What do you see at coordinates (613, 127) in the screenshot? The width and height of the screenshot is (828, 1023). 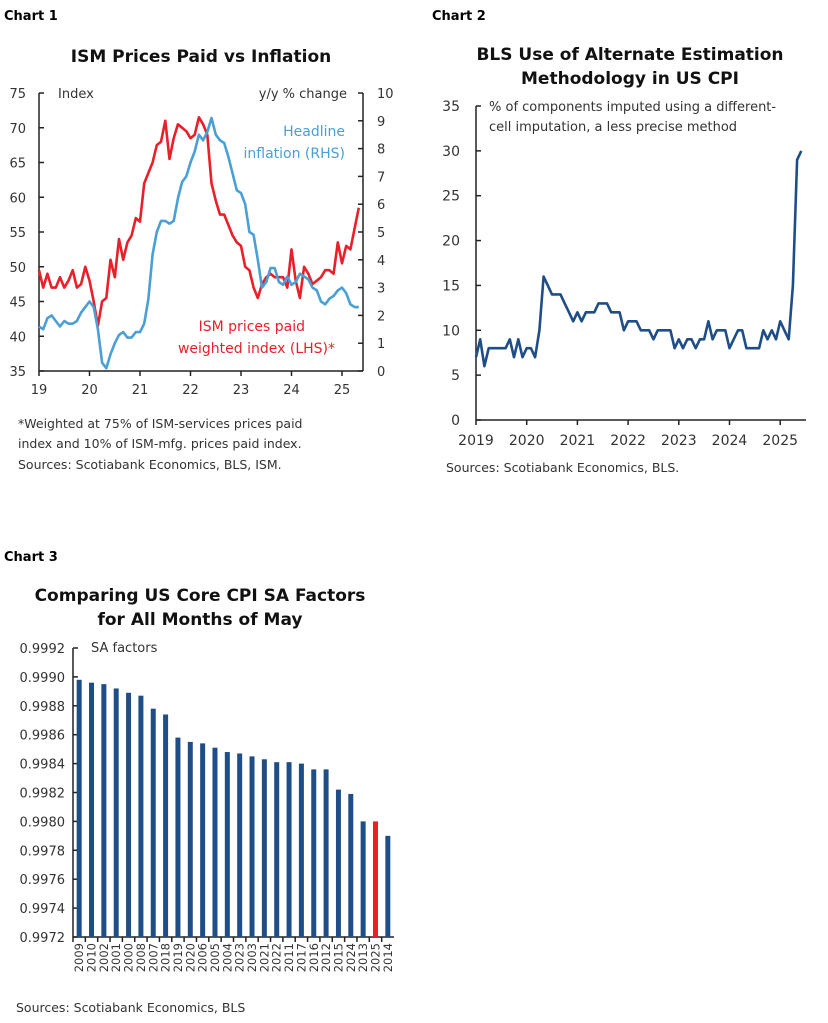 I see `chart-2-axis-label-line2: cell imputation, a less precise method` at bounding box center [613, 127].